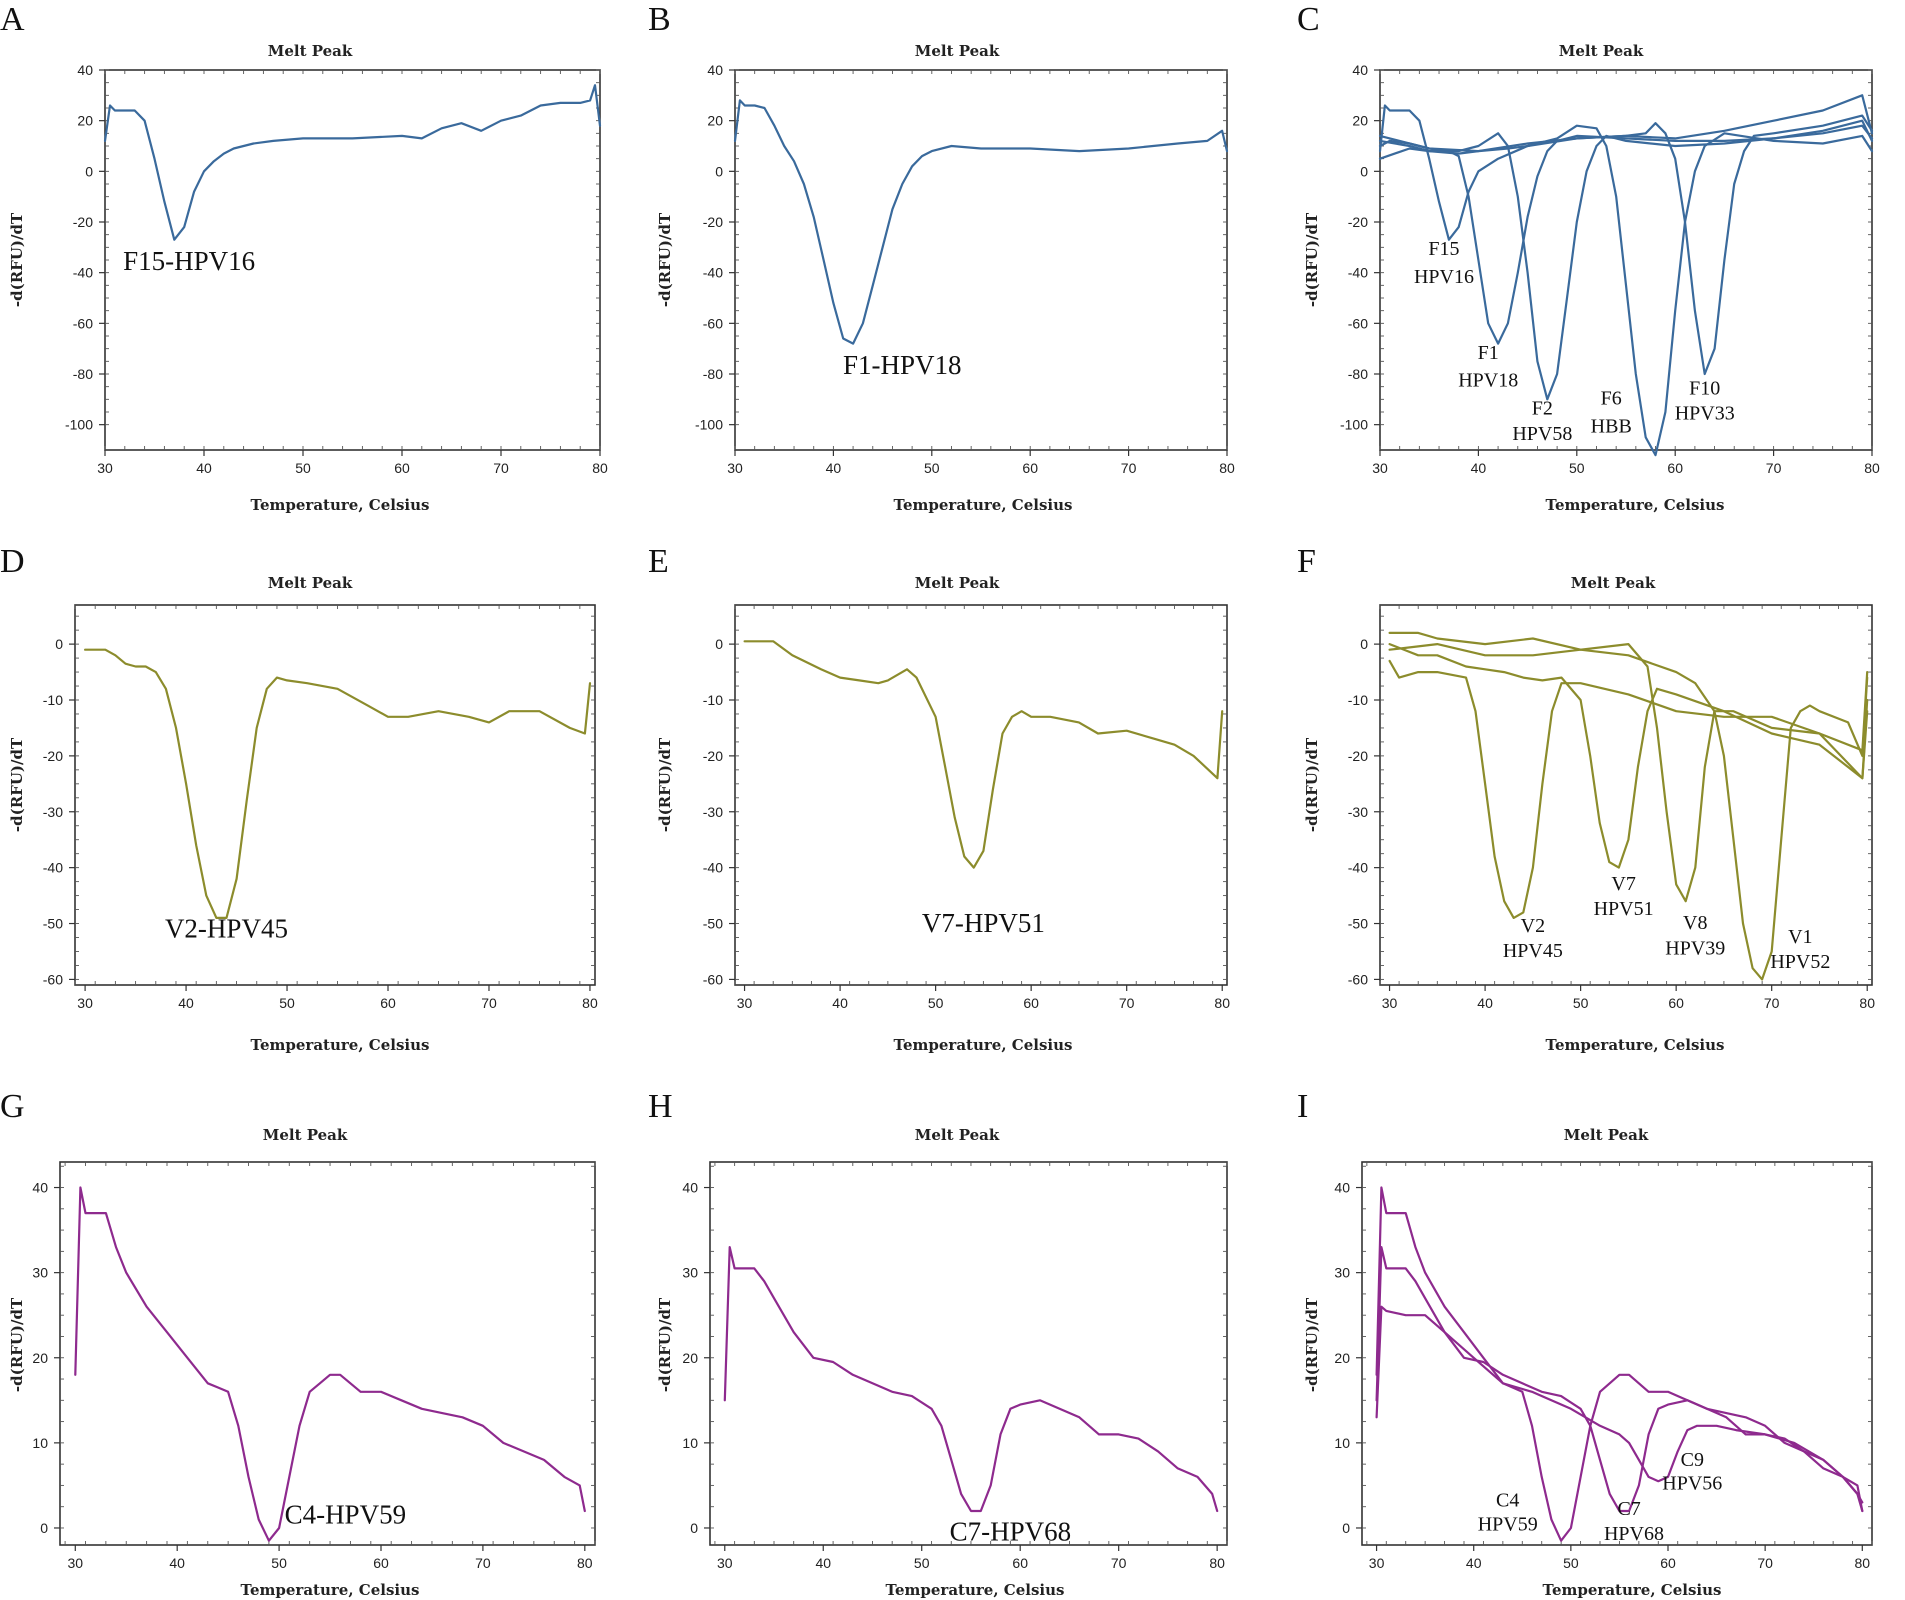  What do you see at coordinates (12, 561) in the screenshot?
I see `panel-letter-d: D` at bounding box center [12, 561].